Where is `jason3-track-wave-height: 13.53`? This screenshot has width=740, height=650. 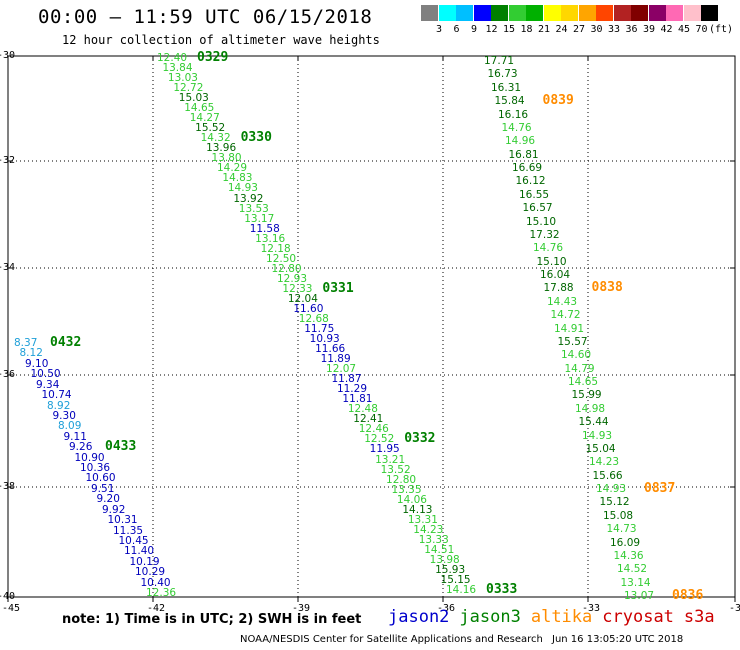
jason3-track-wave-height: 13.53 is located at coordinates (253, 208).